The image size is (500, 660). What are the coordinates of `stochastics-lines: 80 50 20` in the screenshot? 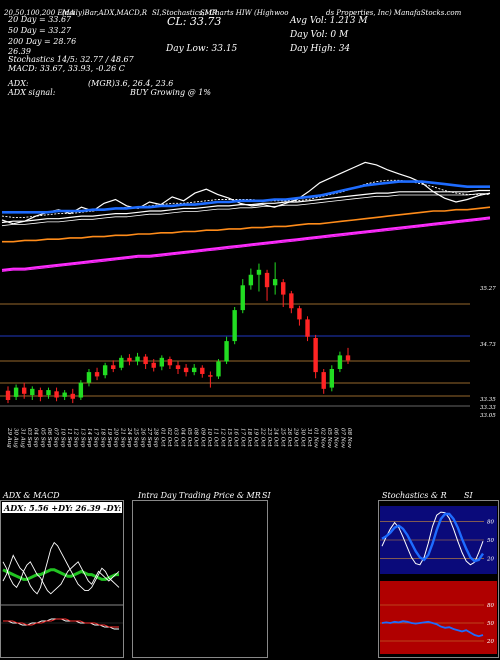 It's located at (438, 540).